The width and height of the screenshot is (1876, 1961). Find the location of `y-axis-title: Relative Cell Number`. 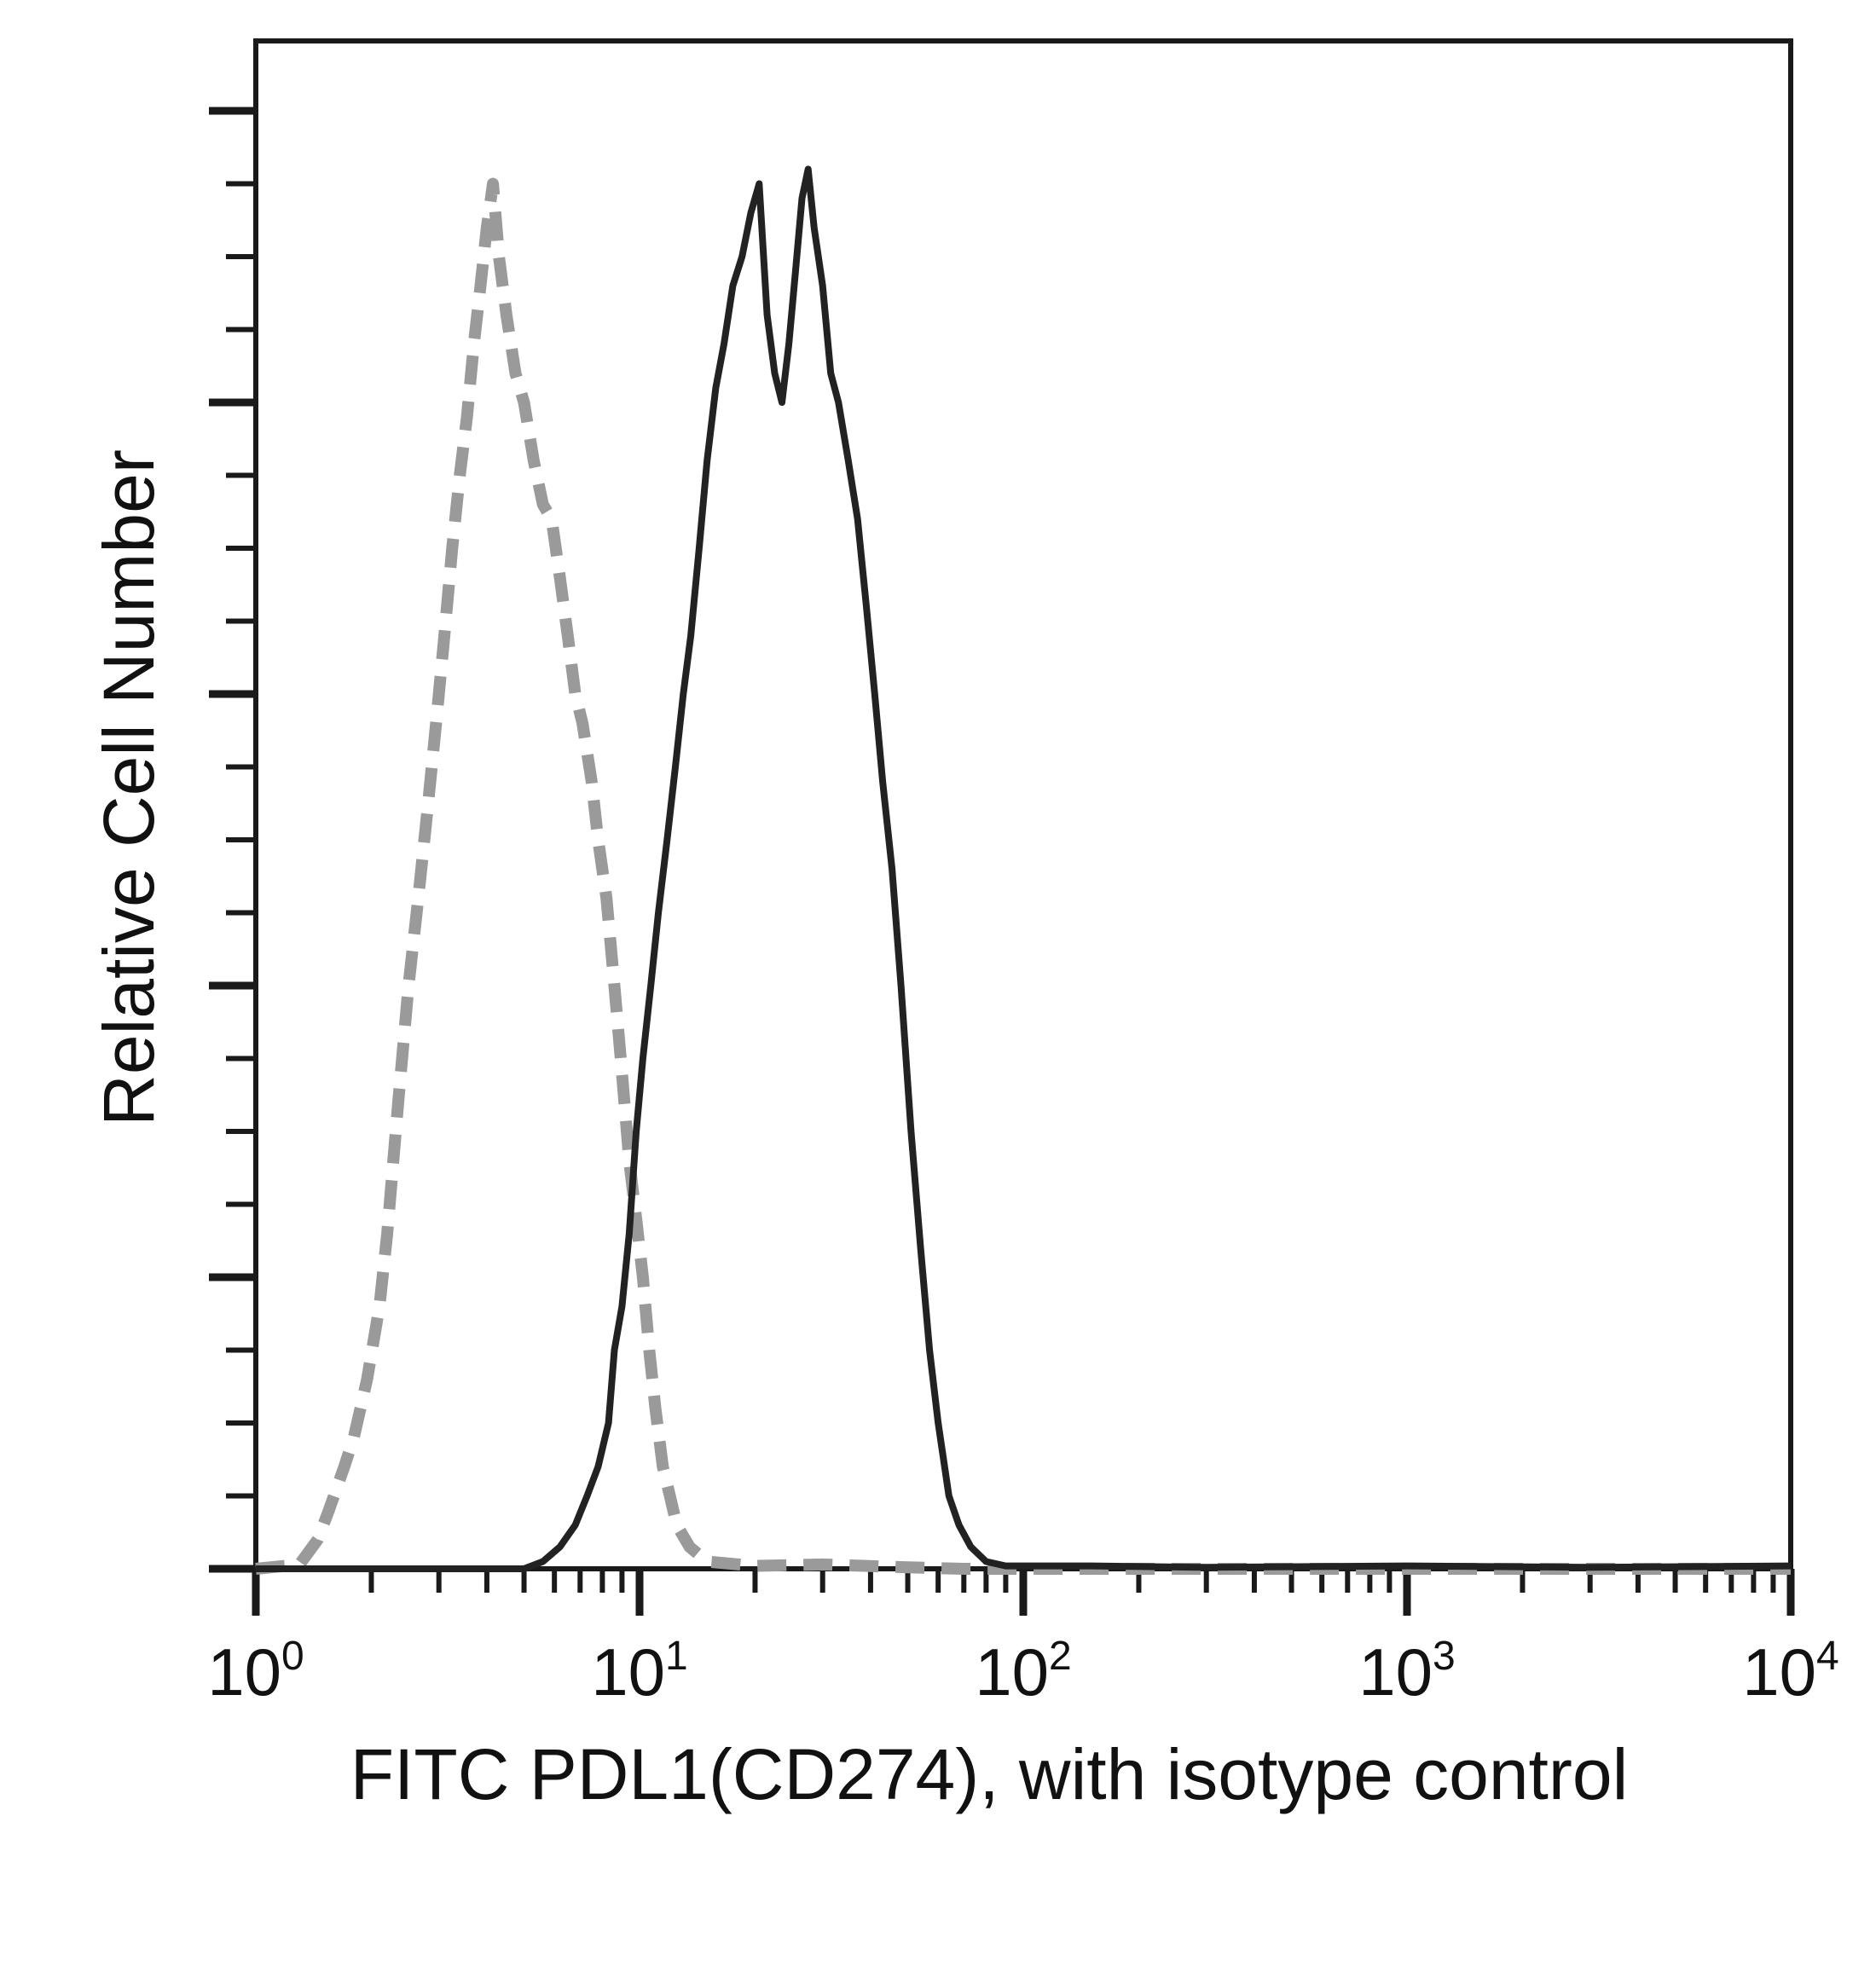

y-axis-title: Relative Cell Number is located at coordinates (129, 787).